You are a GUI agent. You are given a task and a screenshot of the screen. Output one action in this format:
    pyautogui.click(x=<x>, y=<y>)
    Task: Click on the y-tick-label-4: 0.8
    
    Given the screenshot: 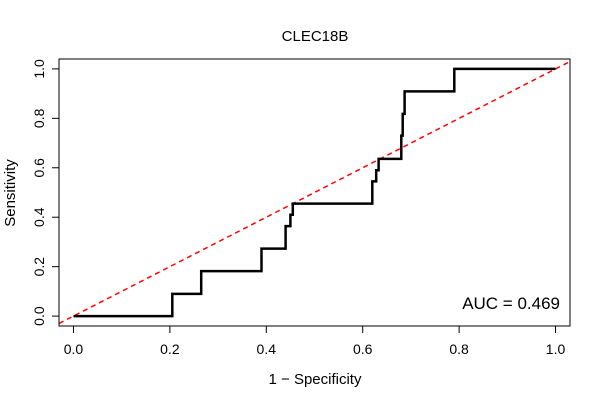 What is the action you would take?
    pyautogui.click(x=39, y=118)
    